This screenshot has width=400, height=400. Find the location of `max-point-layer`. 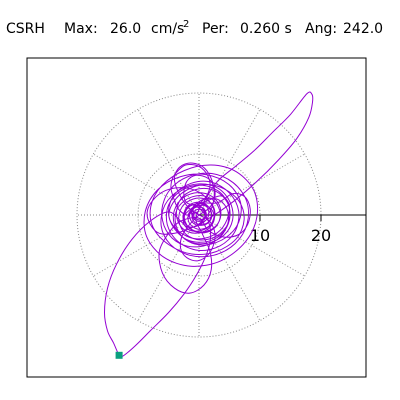

max-point-layer is located at coordinates (119, 355).